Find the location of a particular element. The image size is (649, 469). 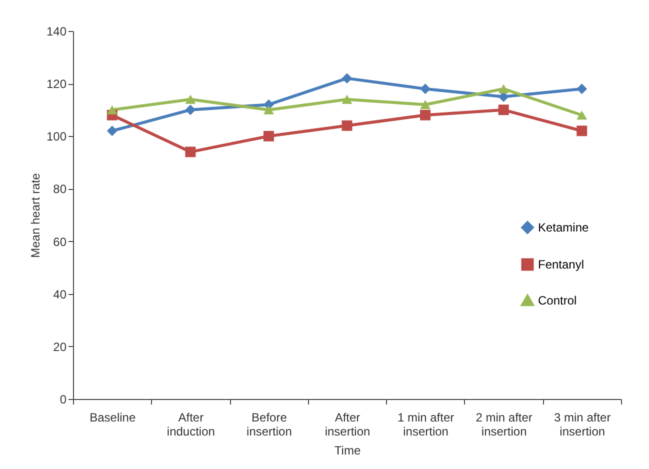

x-tick-label: After induction is located at coordinates (190, 424).